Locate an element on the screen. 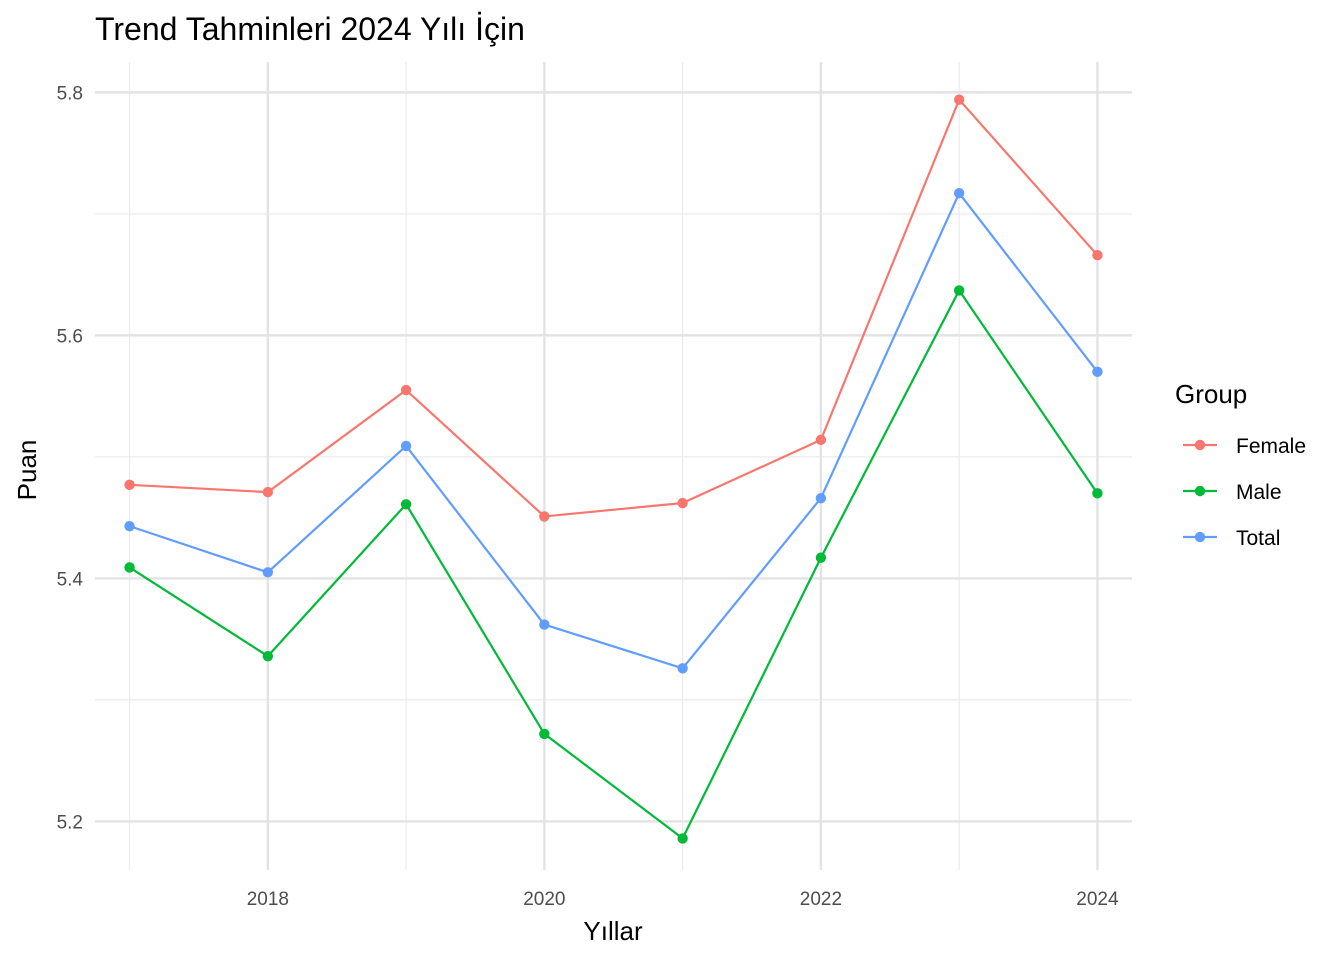  x-tick-label: 2022 is located at coordinates (821, 899).